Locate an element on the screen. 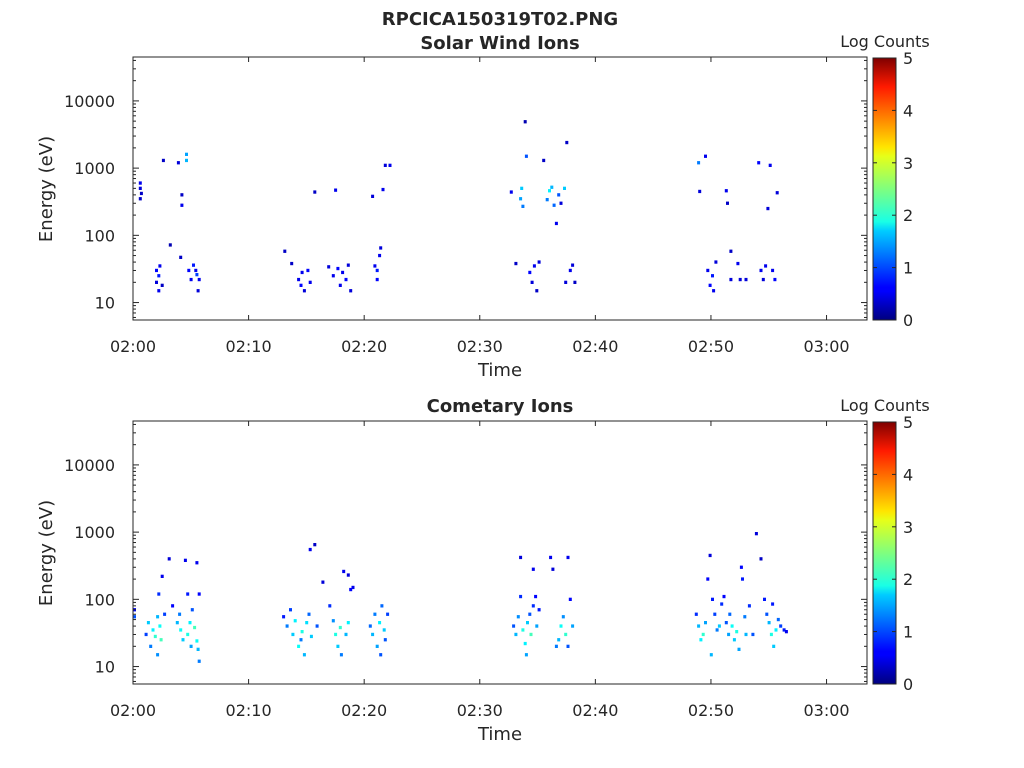 Image resolution: width=1024 pixels, height=768 pixels. colorbar-tick-label: 3 is located at coordinates (908, 163).